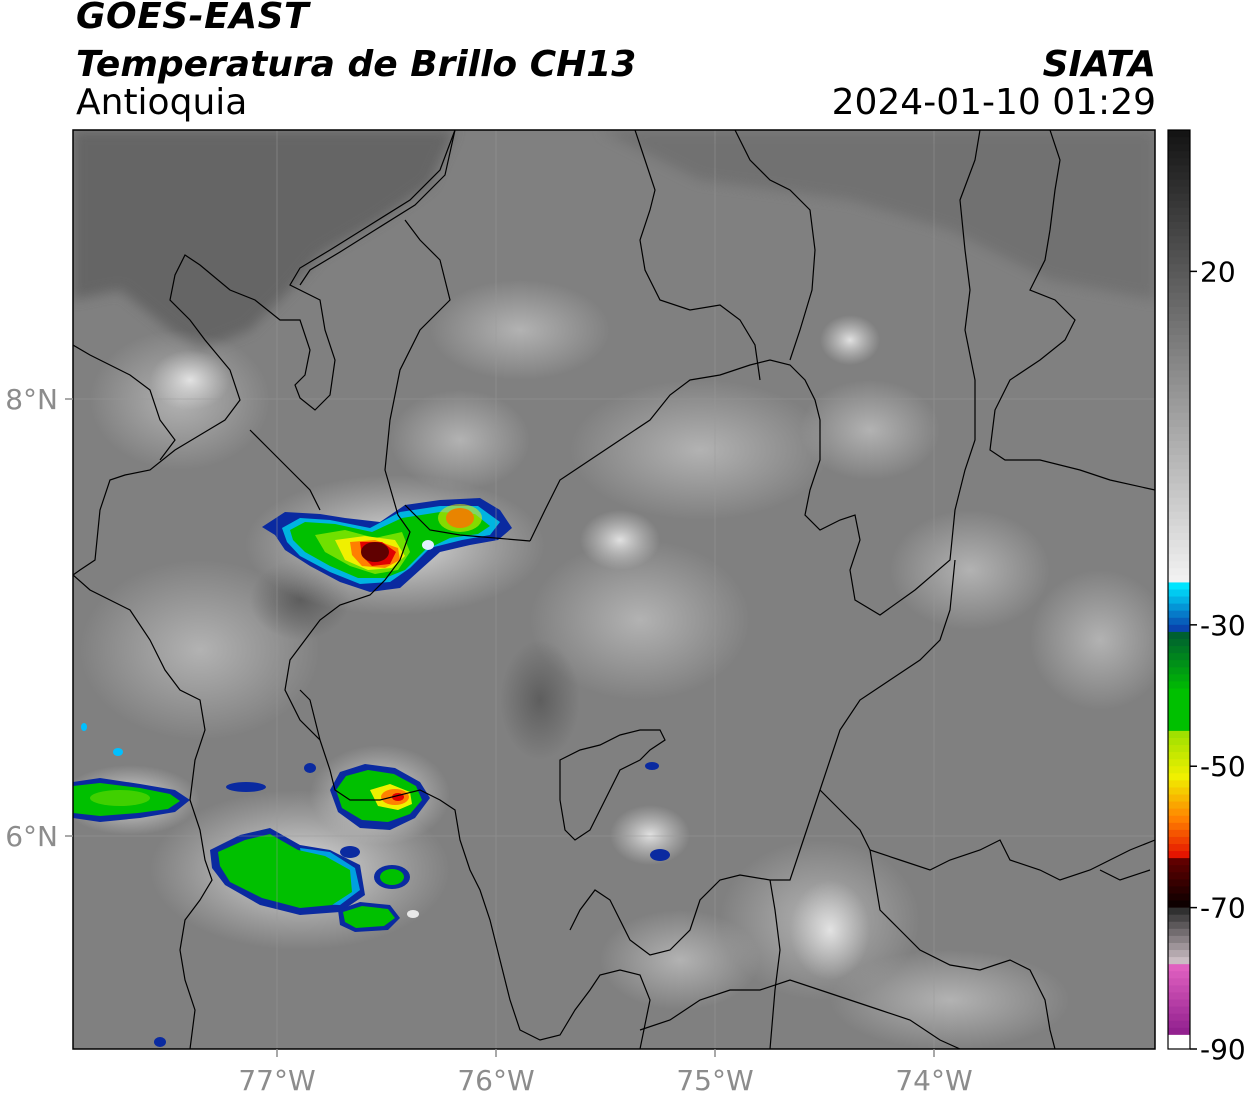 The image size is (1252, 1099). Describe the element at coordinates (1179, 1042) in the screenshot. I see `colorbar-band-white` at that location.